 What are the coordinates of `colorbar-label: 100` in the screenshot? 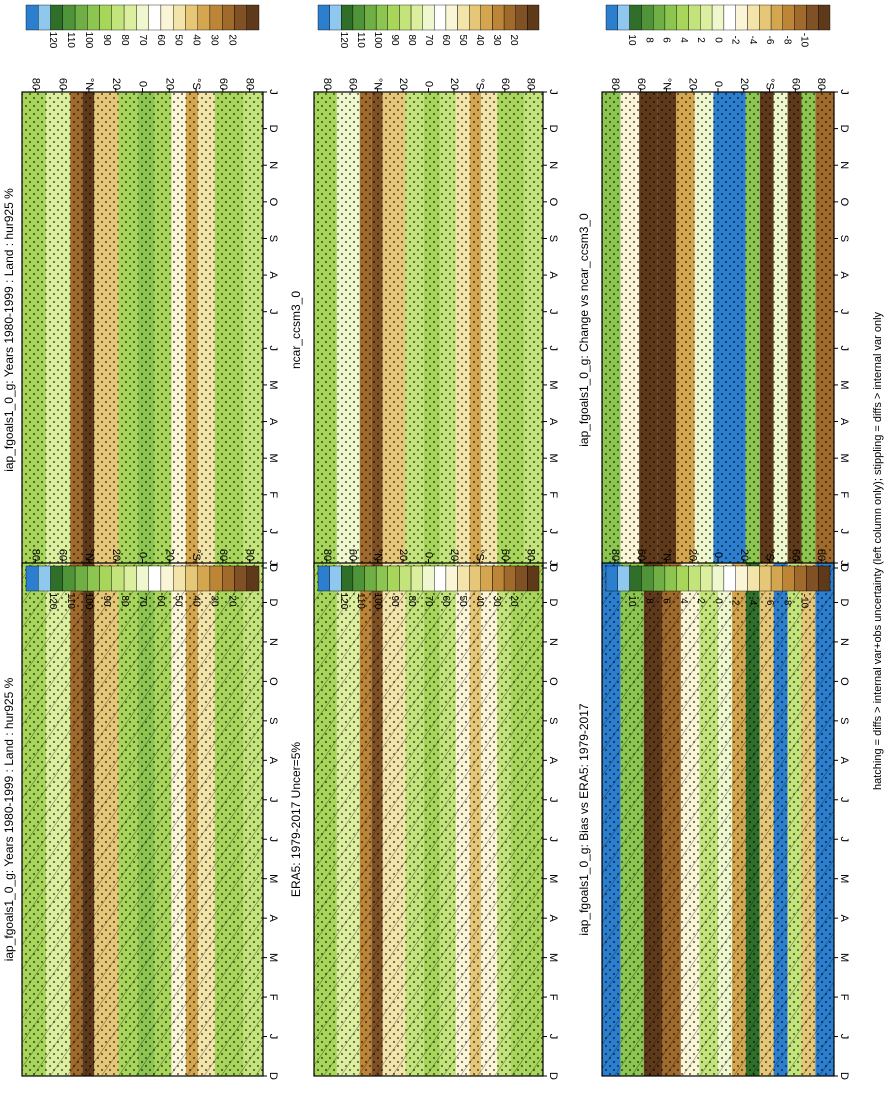 It's located at (377, 601).